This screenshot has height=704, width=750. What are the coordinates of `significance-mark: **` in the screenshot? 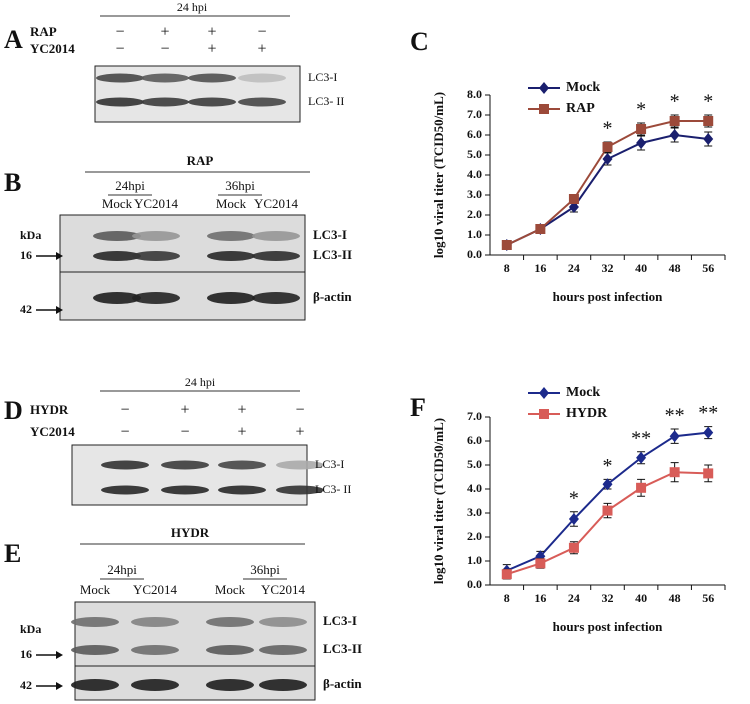 It's located at (675, 416).